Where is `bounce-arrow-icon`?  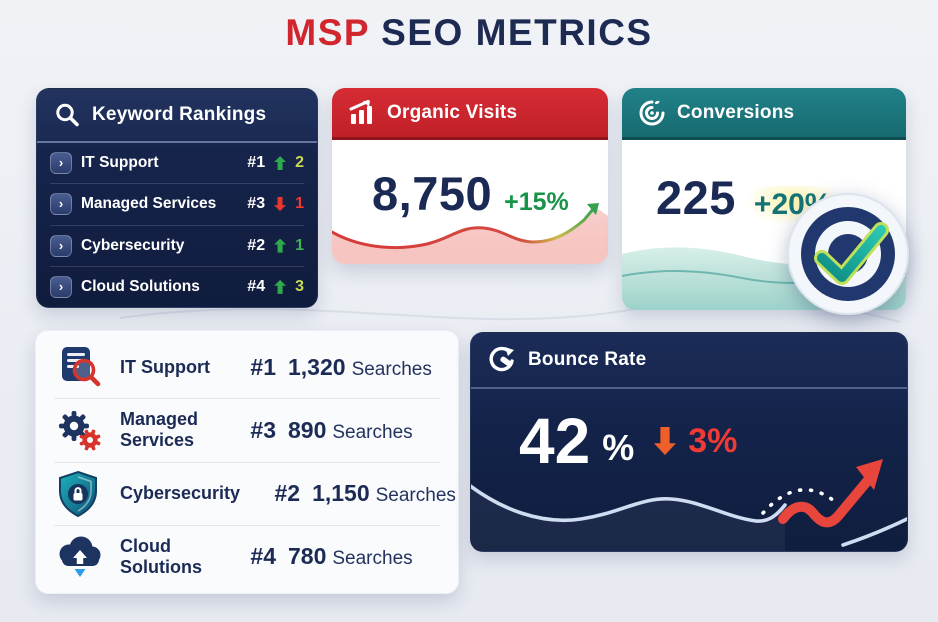 bounce-arrow-icon is located at coordinates (501, 359).